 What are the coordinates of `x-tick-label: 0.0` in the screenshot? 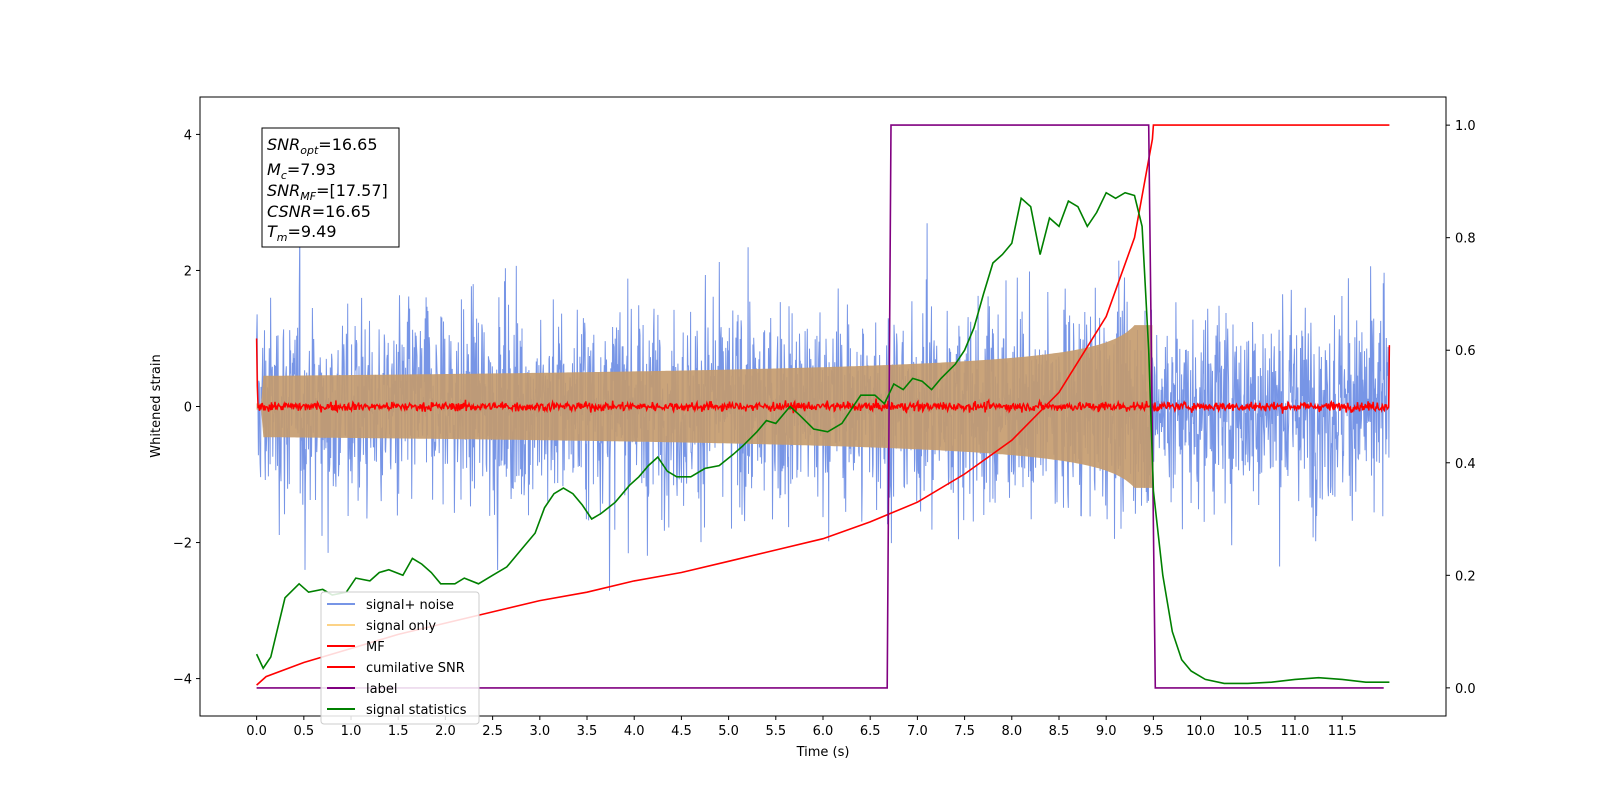 It's located at (256, 731).